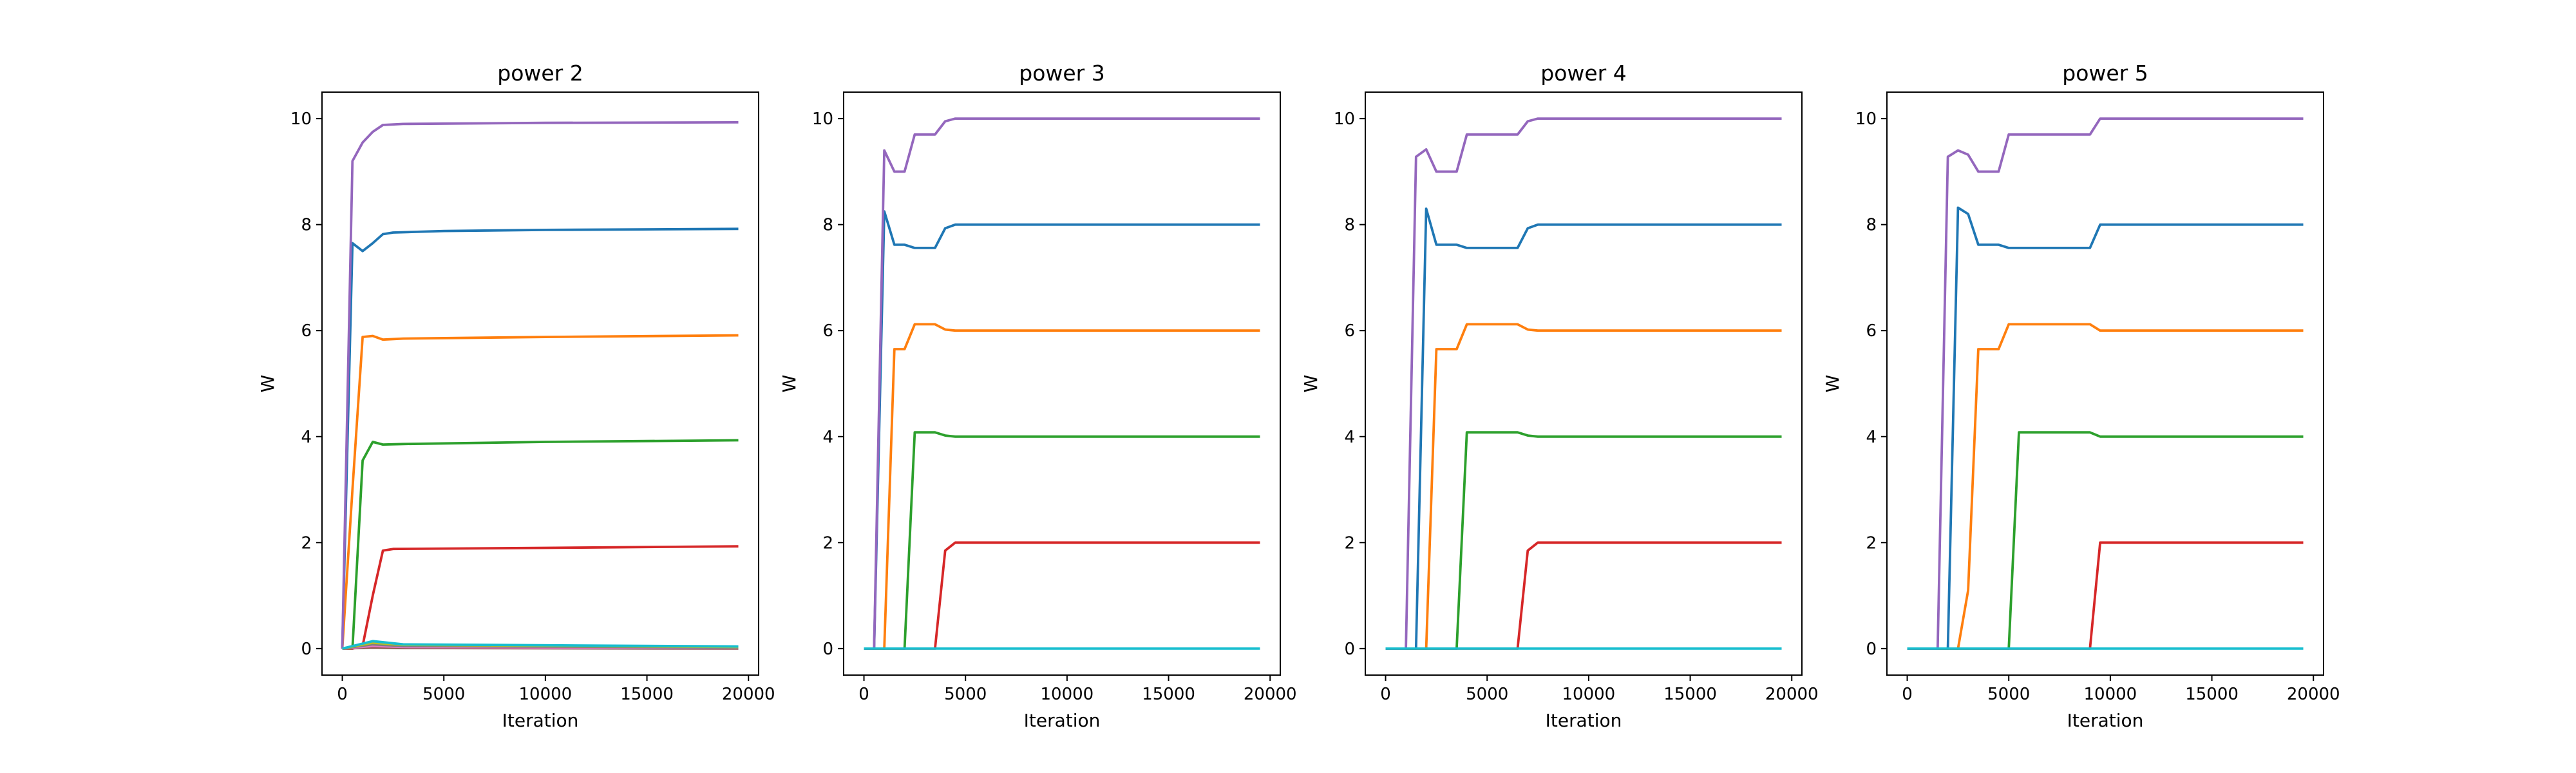 The image size is (2576, 773). I want to click on chart-title: power 5, so click(2105, 73).